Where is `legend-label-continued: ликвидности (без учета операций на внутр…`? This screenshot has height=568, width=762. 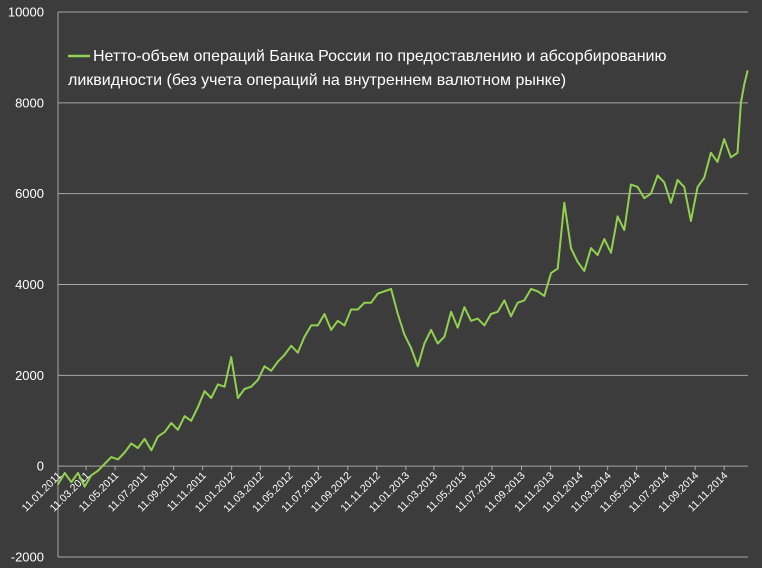 legend-label-continued: ликвидности (без учета операций на внутр… is located at coordinates (317, 80).